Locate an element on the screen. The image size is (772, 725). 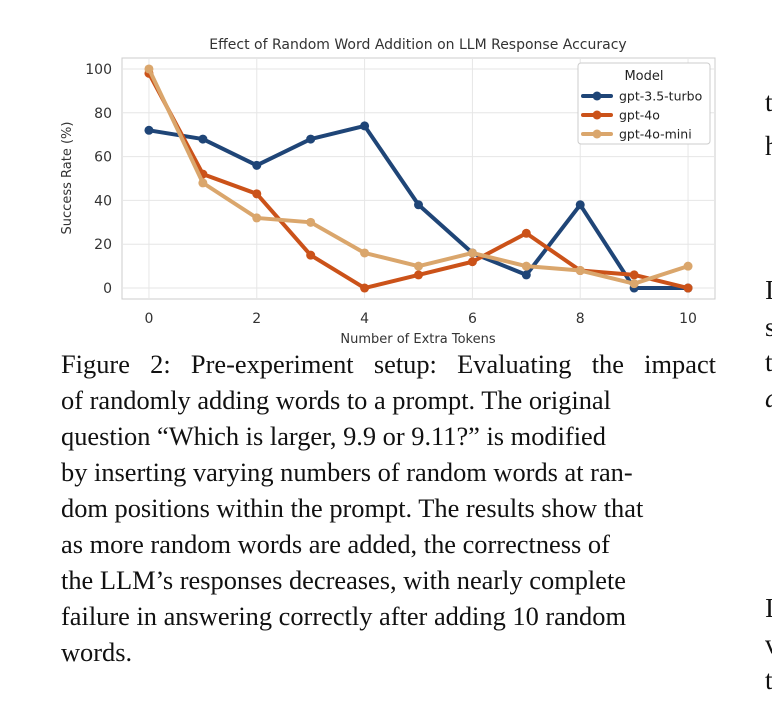
y-tick-label: 40 is located at coordinates (103, 201).